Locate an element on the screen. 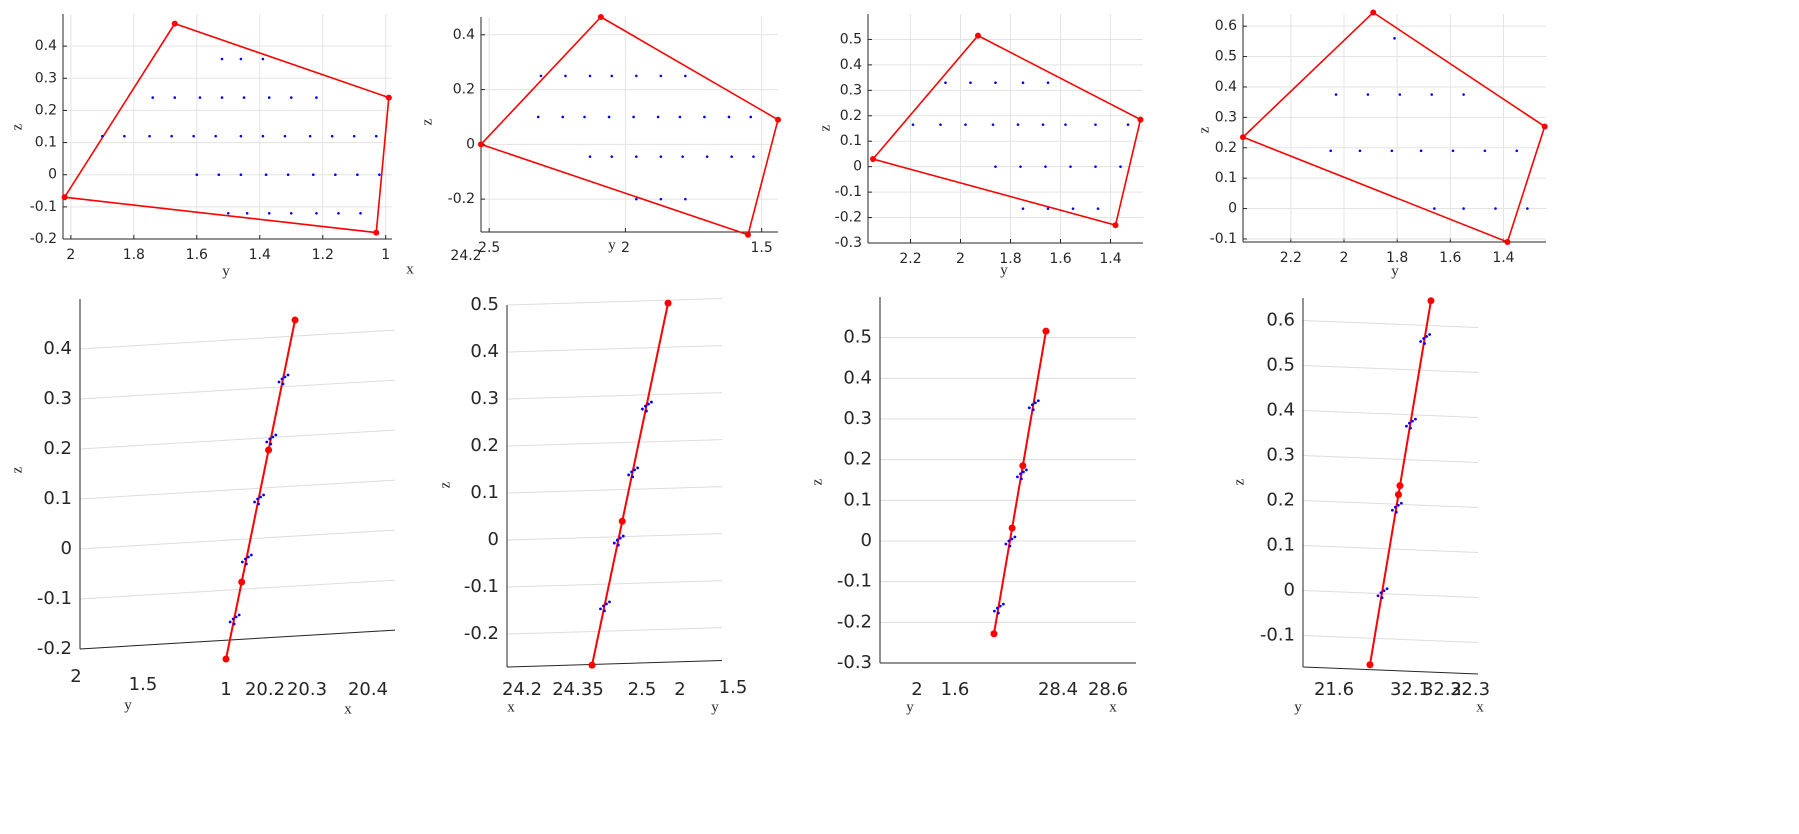  z-tick-label: 0.2 is located at coordinates (57, 448).